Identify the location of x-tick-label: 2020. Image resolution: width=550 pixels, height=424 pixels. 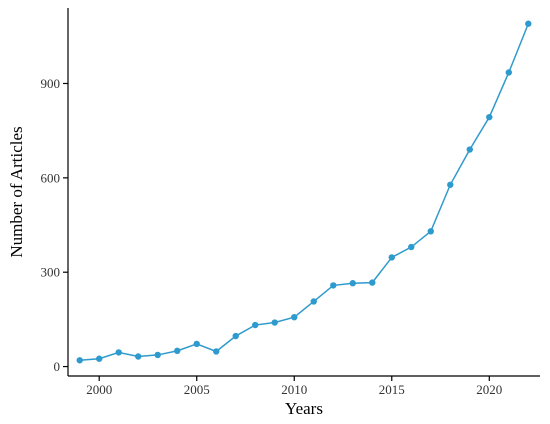
(489, 389).